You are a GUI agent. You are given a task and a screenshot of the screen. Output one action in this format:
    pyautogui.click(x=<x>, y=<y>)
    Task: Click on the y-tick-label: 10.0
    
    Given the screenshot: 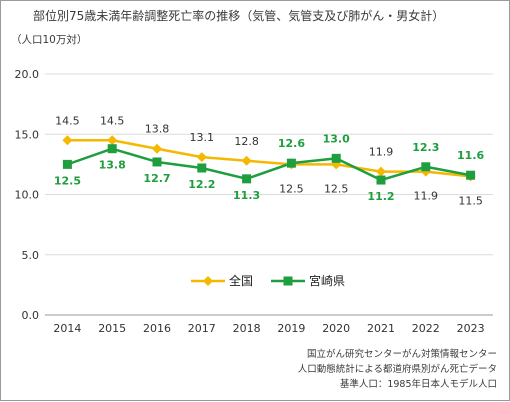 What is the action you would take?
    pyautogui.click(x=27, y=195)
    